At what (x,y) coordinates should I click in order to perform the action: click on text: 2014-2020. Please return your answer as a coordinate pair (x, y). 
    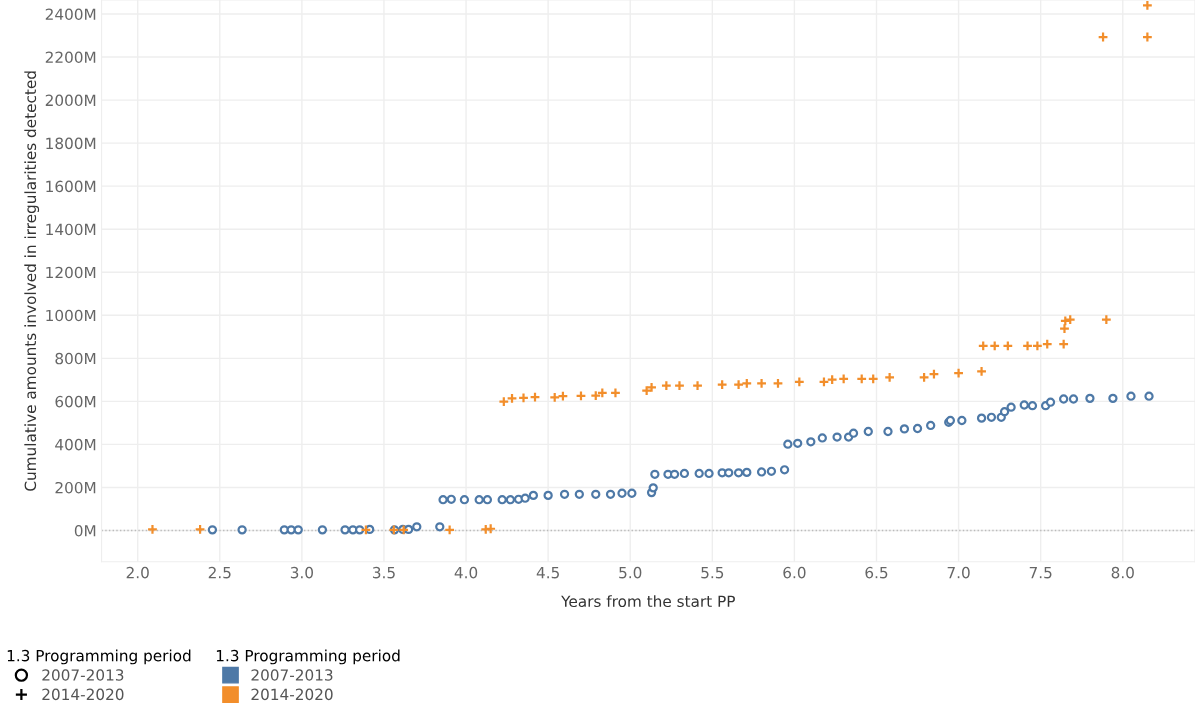
    Looking at the image, I should click on (83, 694).